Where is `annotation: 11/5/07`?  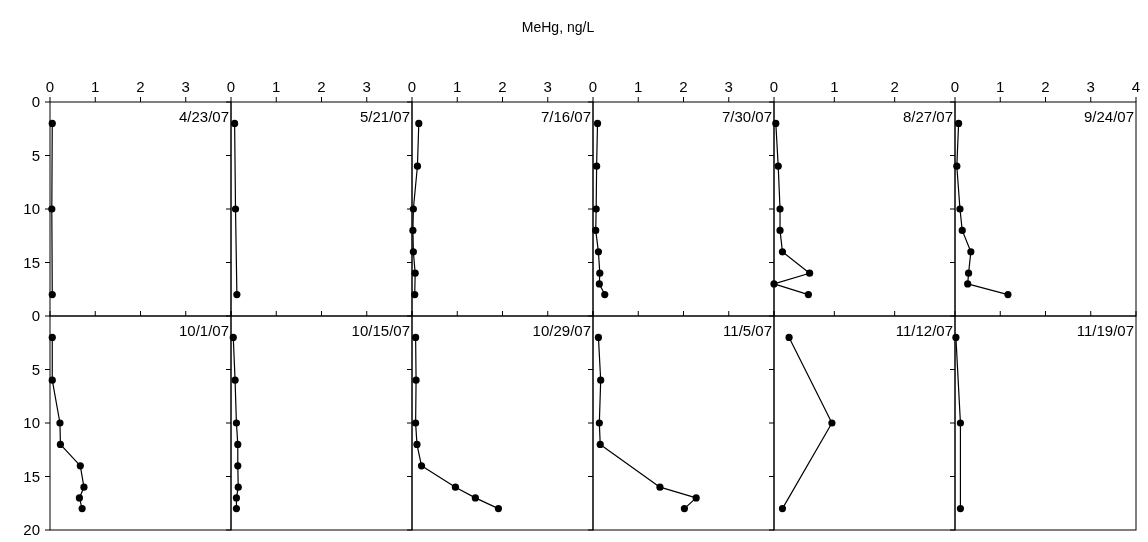
annotation: 11/5/07 is located at coordinates (747, 330).